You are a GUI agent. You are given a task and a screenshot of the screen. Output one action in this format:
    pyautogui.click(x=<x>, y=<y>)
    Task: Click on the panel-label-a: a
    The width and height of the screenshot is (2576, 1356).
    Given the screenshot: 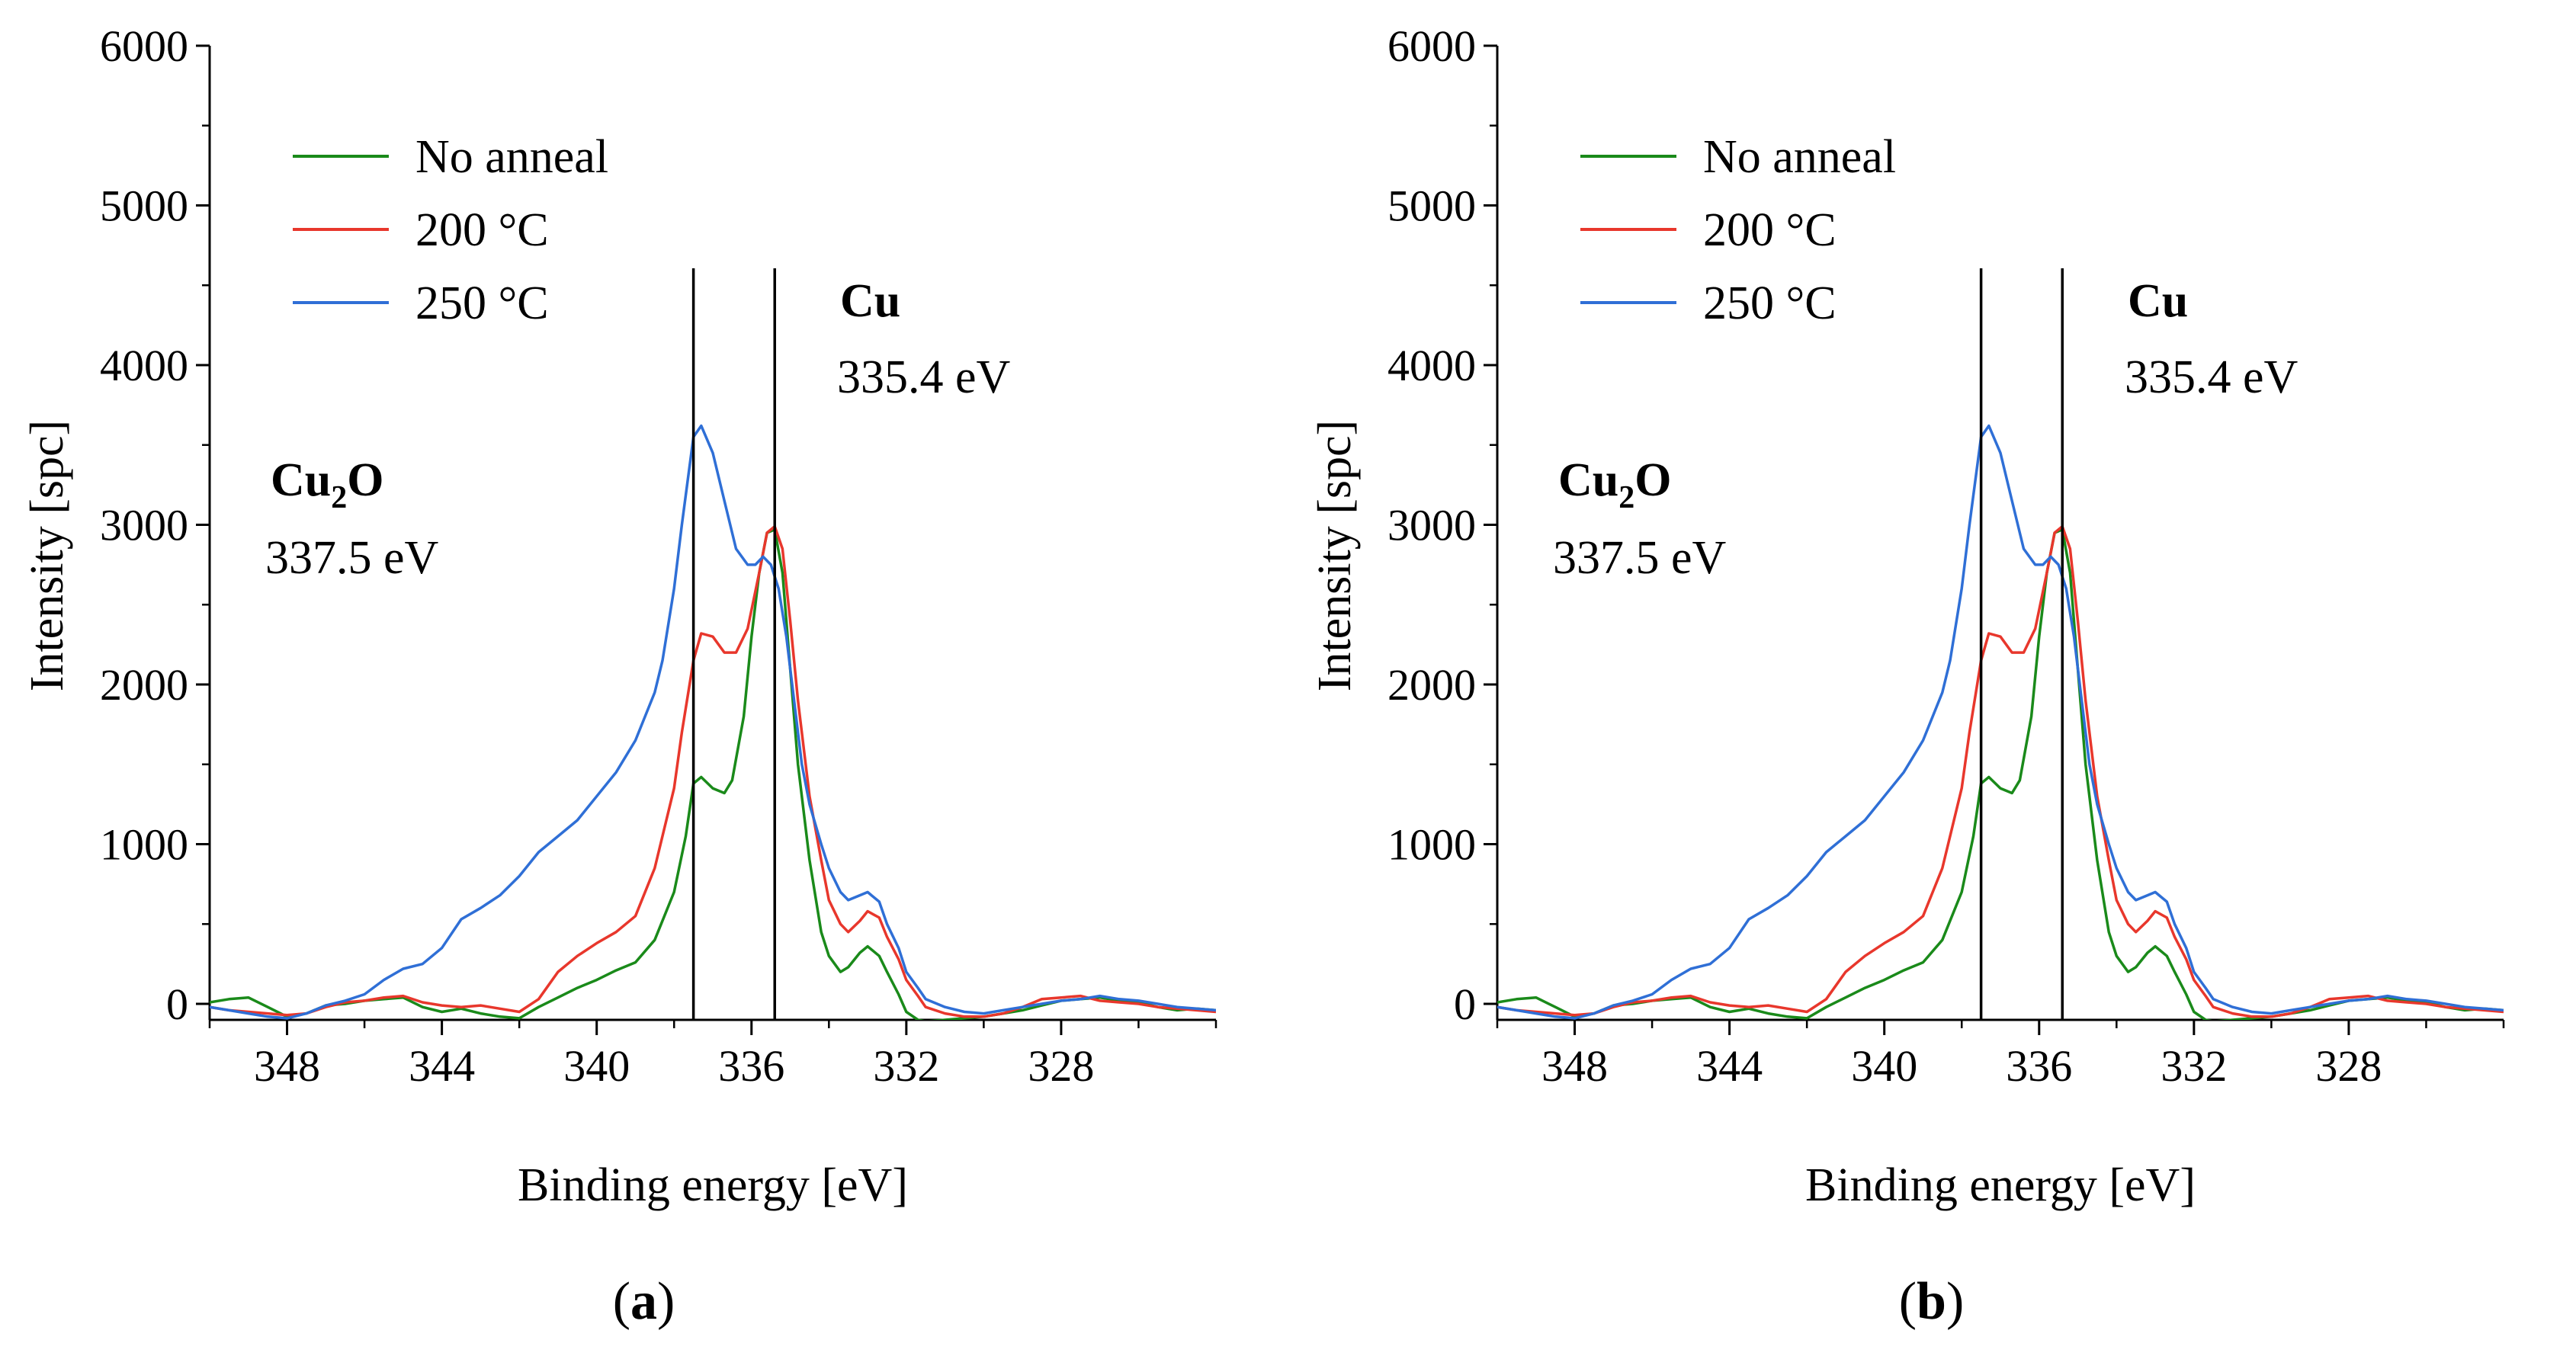 What is the action you would take?
    pyautogui.click(x=643, y=1301)
    